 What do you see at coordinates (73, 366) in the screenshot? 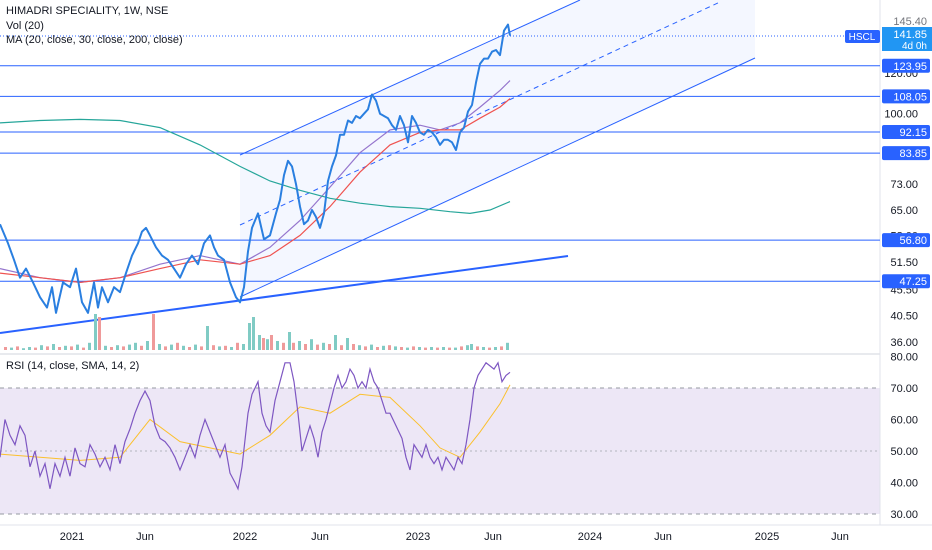
I see `rsi-legend: RSI (14, close, SMA, 14, 2)` at bounding box center [73, 366].